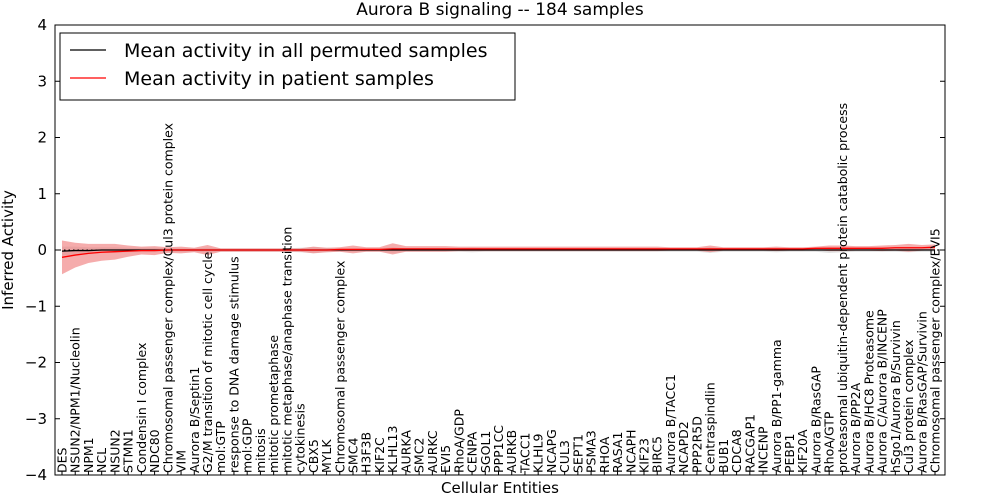  I want to click on x-tick-label: SMC2, so click(419, 455).